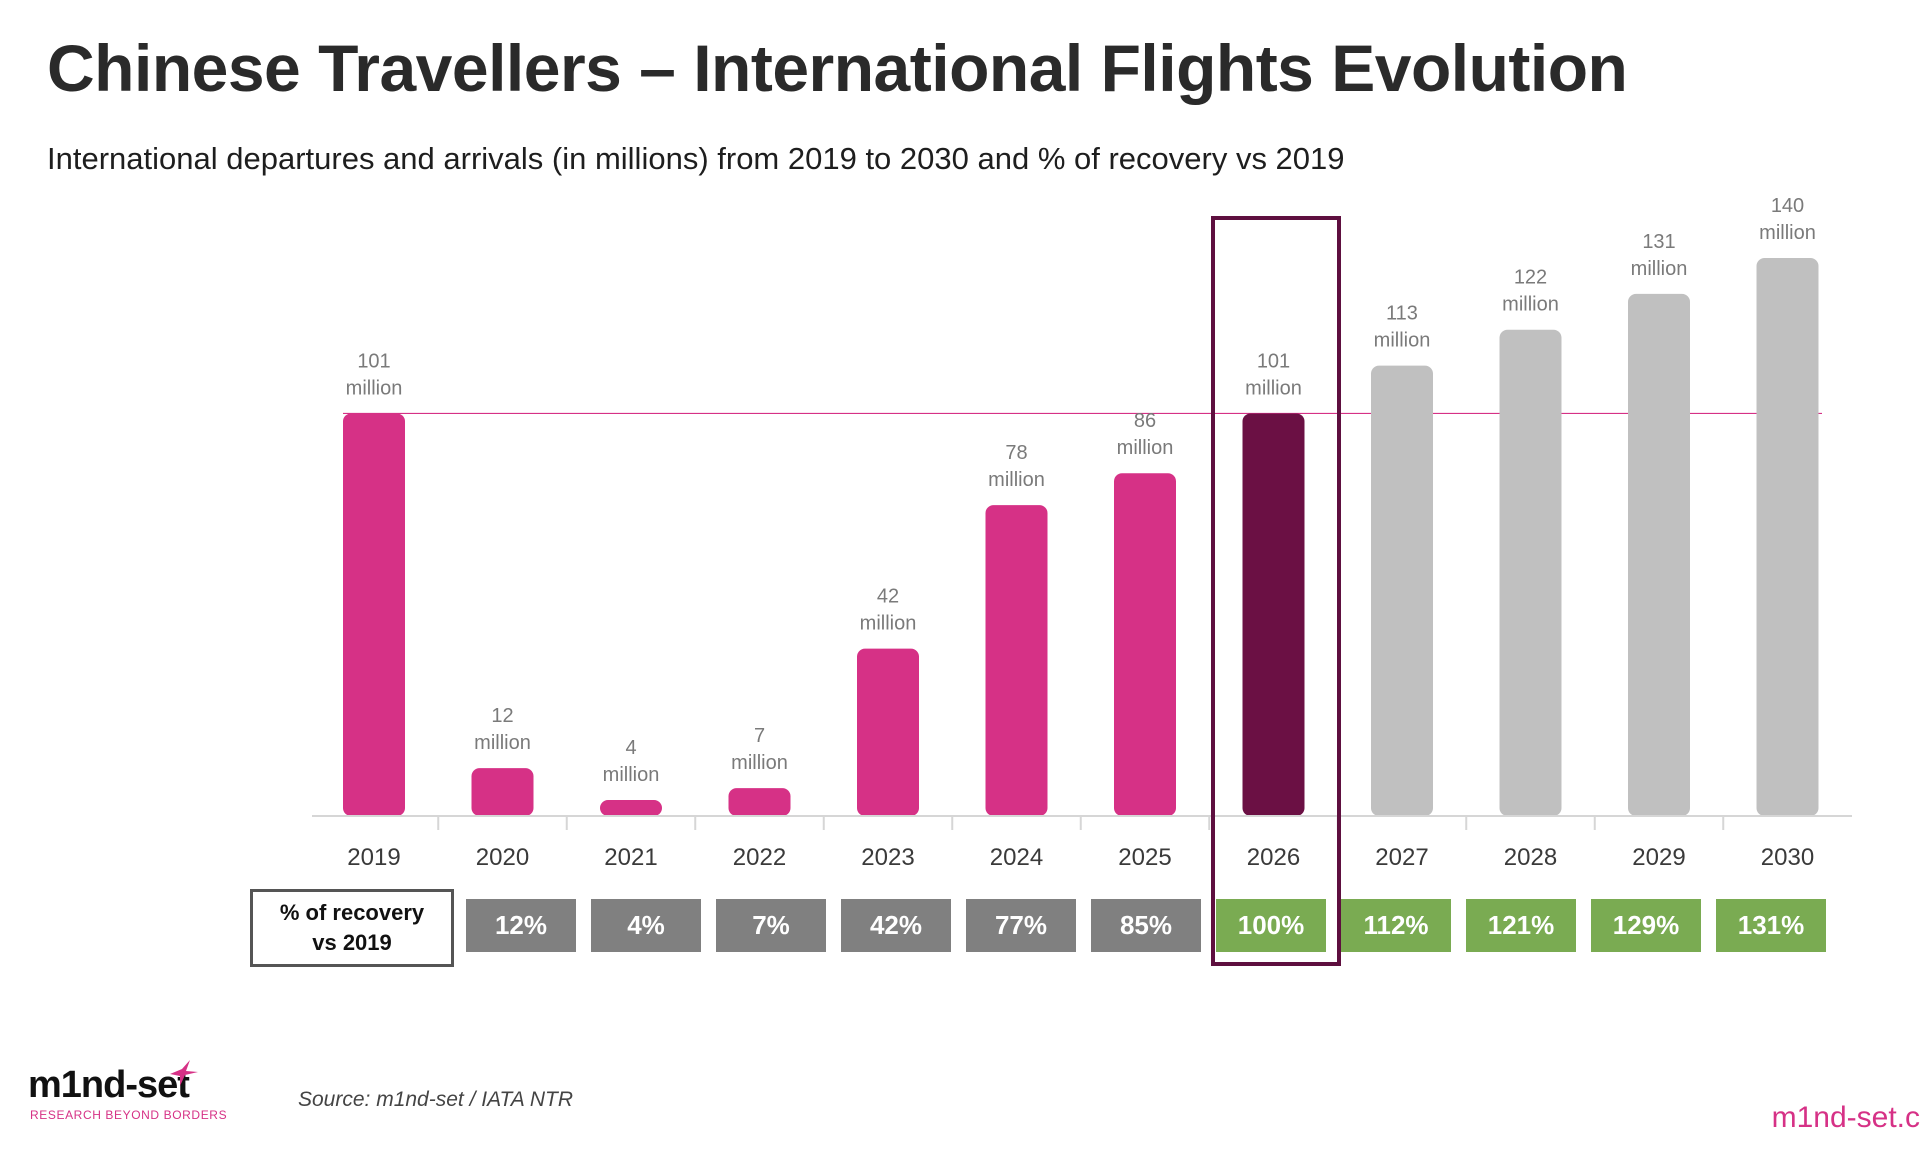  I want to click on bar-value-label-2020: 12, so click(502, 716).